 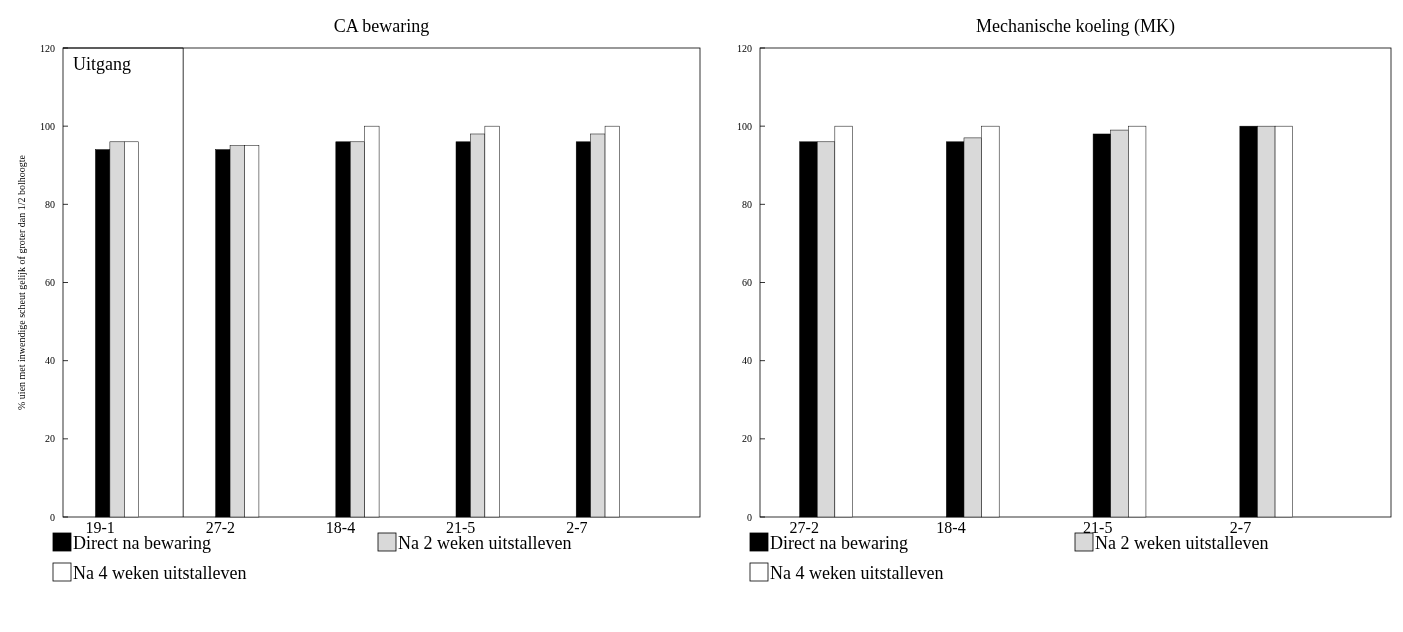 What do you see at coordinates (381, 26) in the screenshot?
I see `chart-title: CA bewaring` at bounding box center [381, 26].